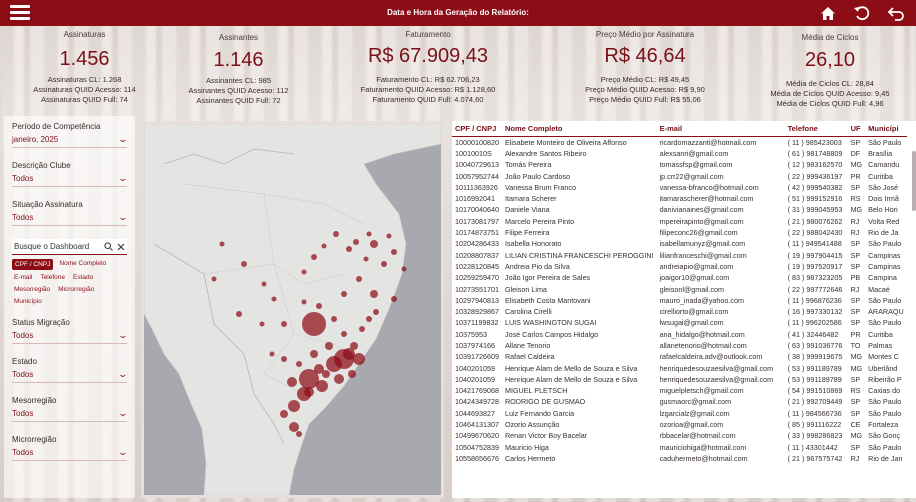  What do you see at coordinates (862, 13) in the screenshot?
I see `back-icon` at bounding box center [862, 13].